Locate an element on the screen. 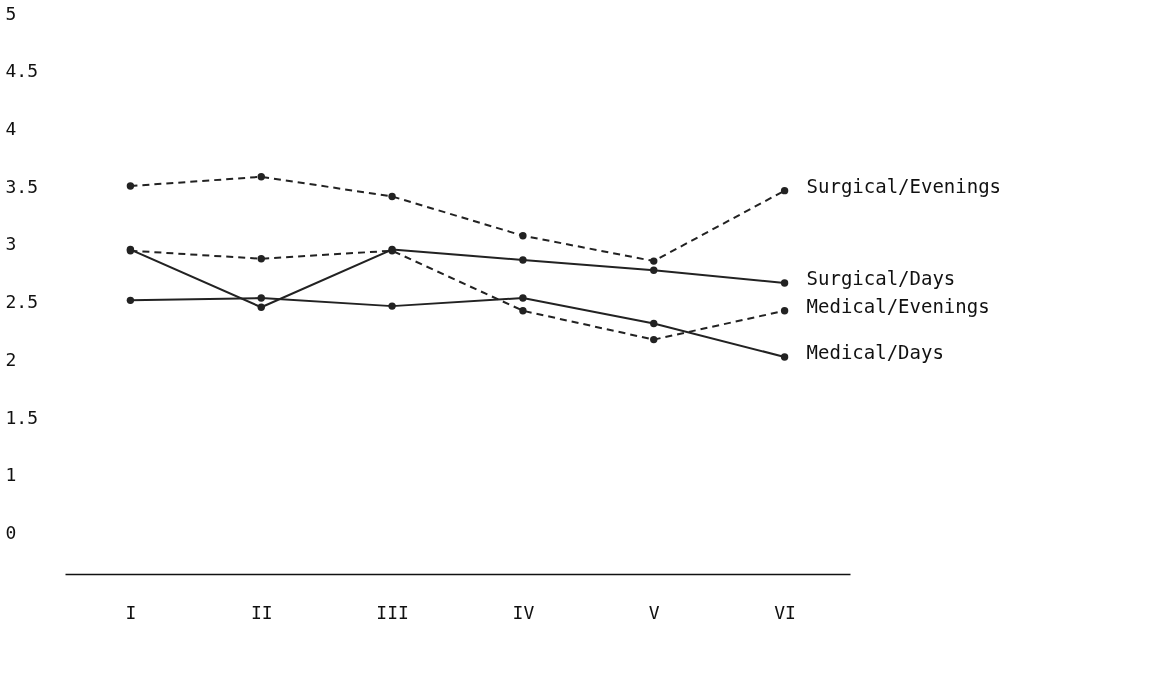  series-label: Medical/Days is located at coordinates (875, 351).